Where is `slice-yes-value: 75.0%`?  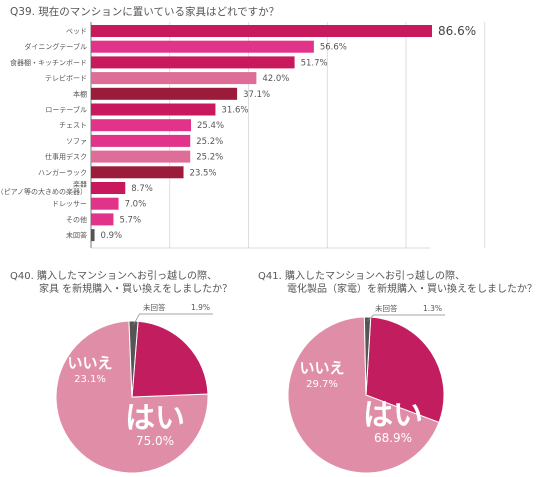
slice-yes-value: 75.0% is located at coordinates (155, 441).